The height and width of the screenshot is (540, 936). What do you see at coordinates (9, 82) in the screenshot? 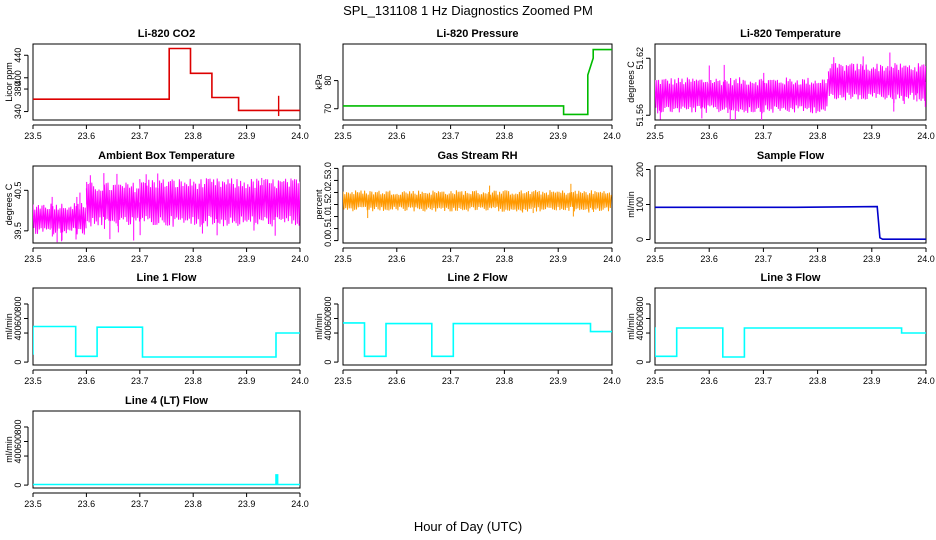
I see `y-axis-label: Licor ppm` at bounding box center [9, 82].